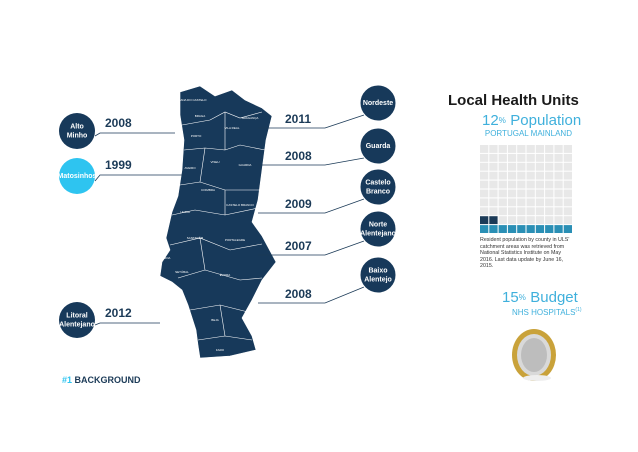  Describe the element at coordinates (77, 131) in the screenshot. I see `unit-label: Alto Minho` at that location.